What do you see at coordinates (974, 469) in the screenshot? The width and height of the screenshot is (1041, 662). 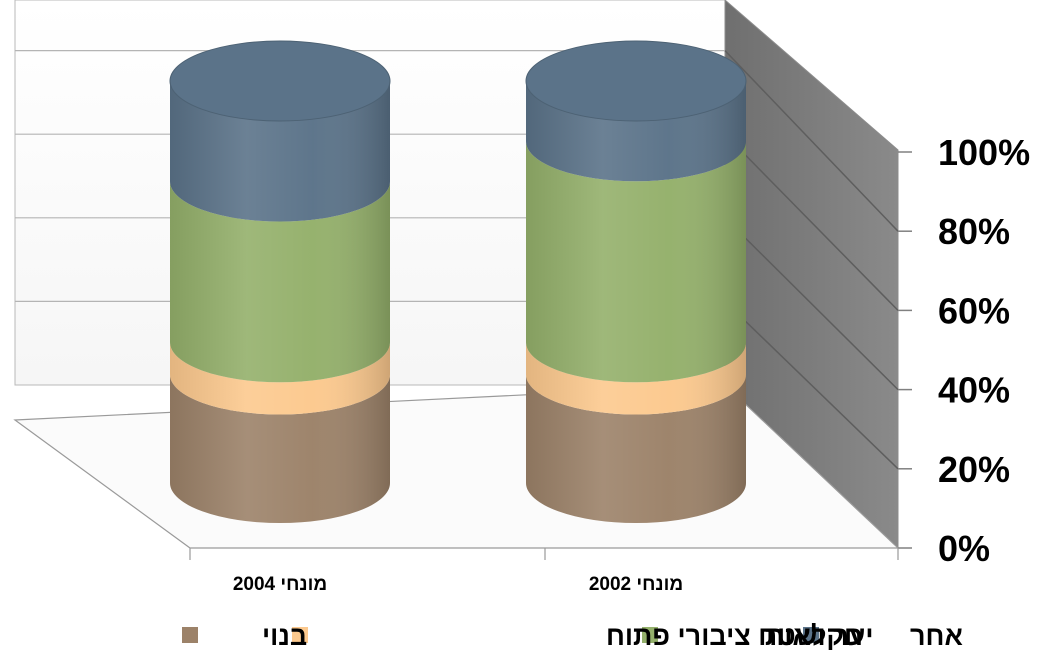 I see `y-tick-label: 20%` at bounding box center [974, 469].